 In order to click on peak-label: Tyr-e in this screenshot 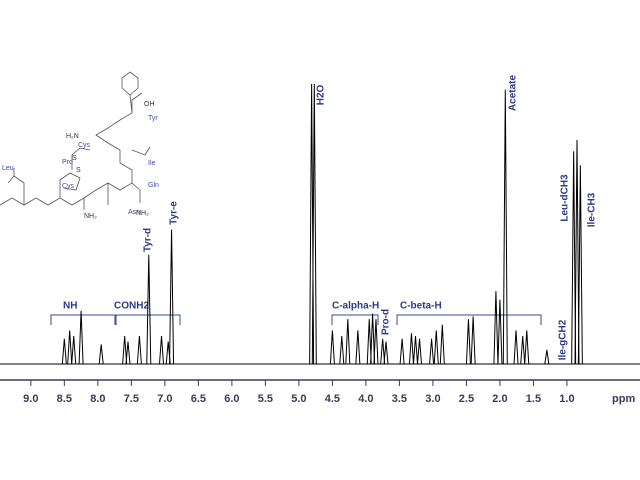, I will do `click(174, 213)`.